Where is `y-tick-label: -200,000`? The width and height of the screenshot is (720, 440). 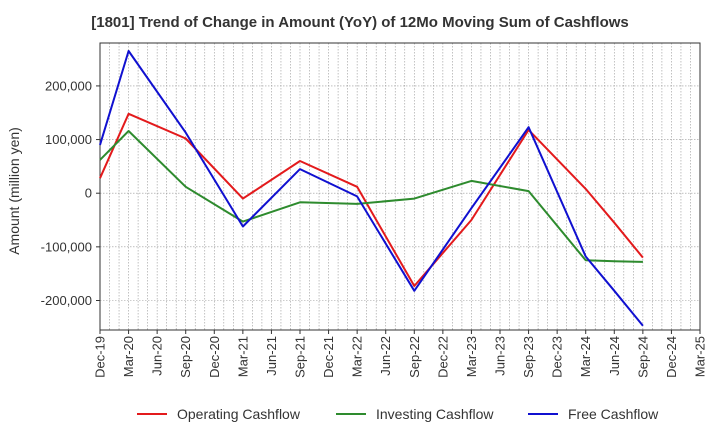 y-tick-label: -200,000 is located at coordinates (66, 300).